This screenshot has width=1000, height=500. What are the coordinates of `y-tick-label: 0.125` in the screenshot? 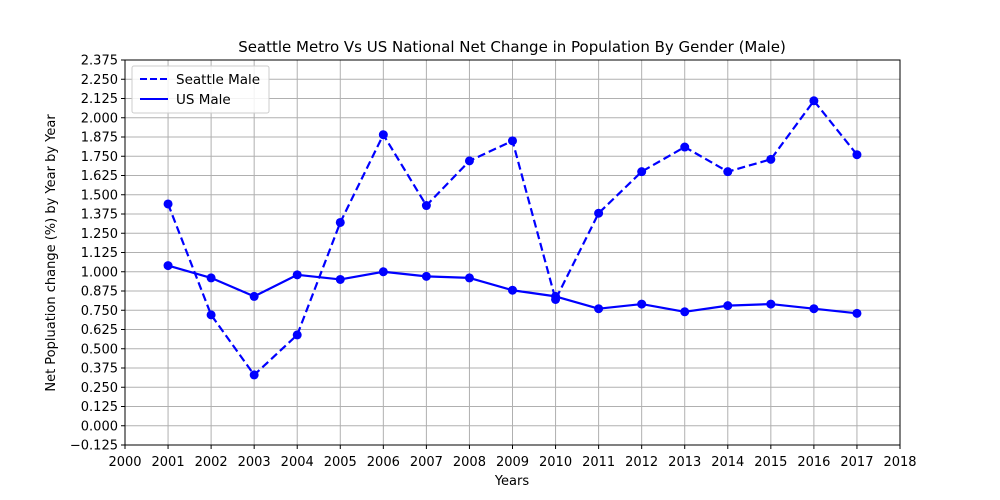 It's located at (99, 407).